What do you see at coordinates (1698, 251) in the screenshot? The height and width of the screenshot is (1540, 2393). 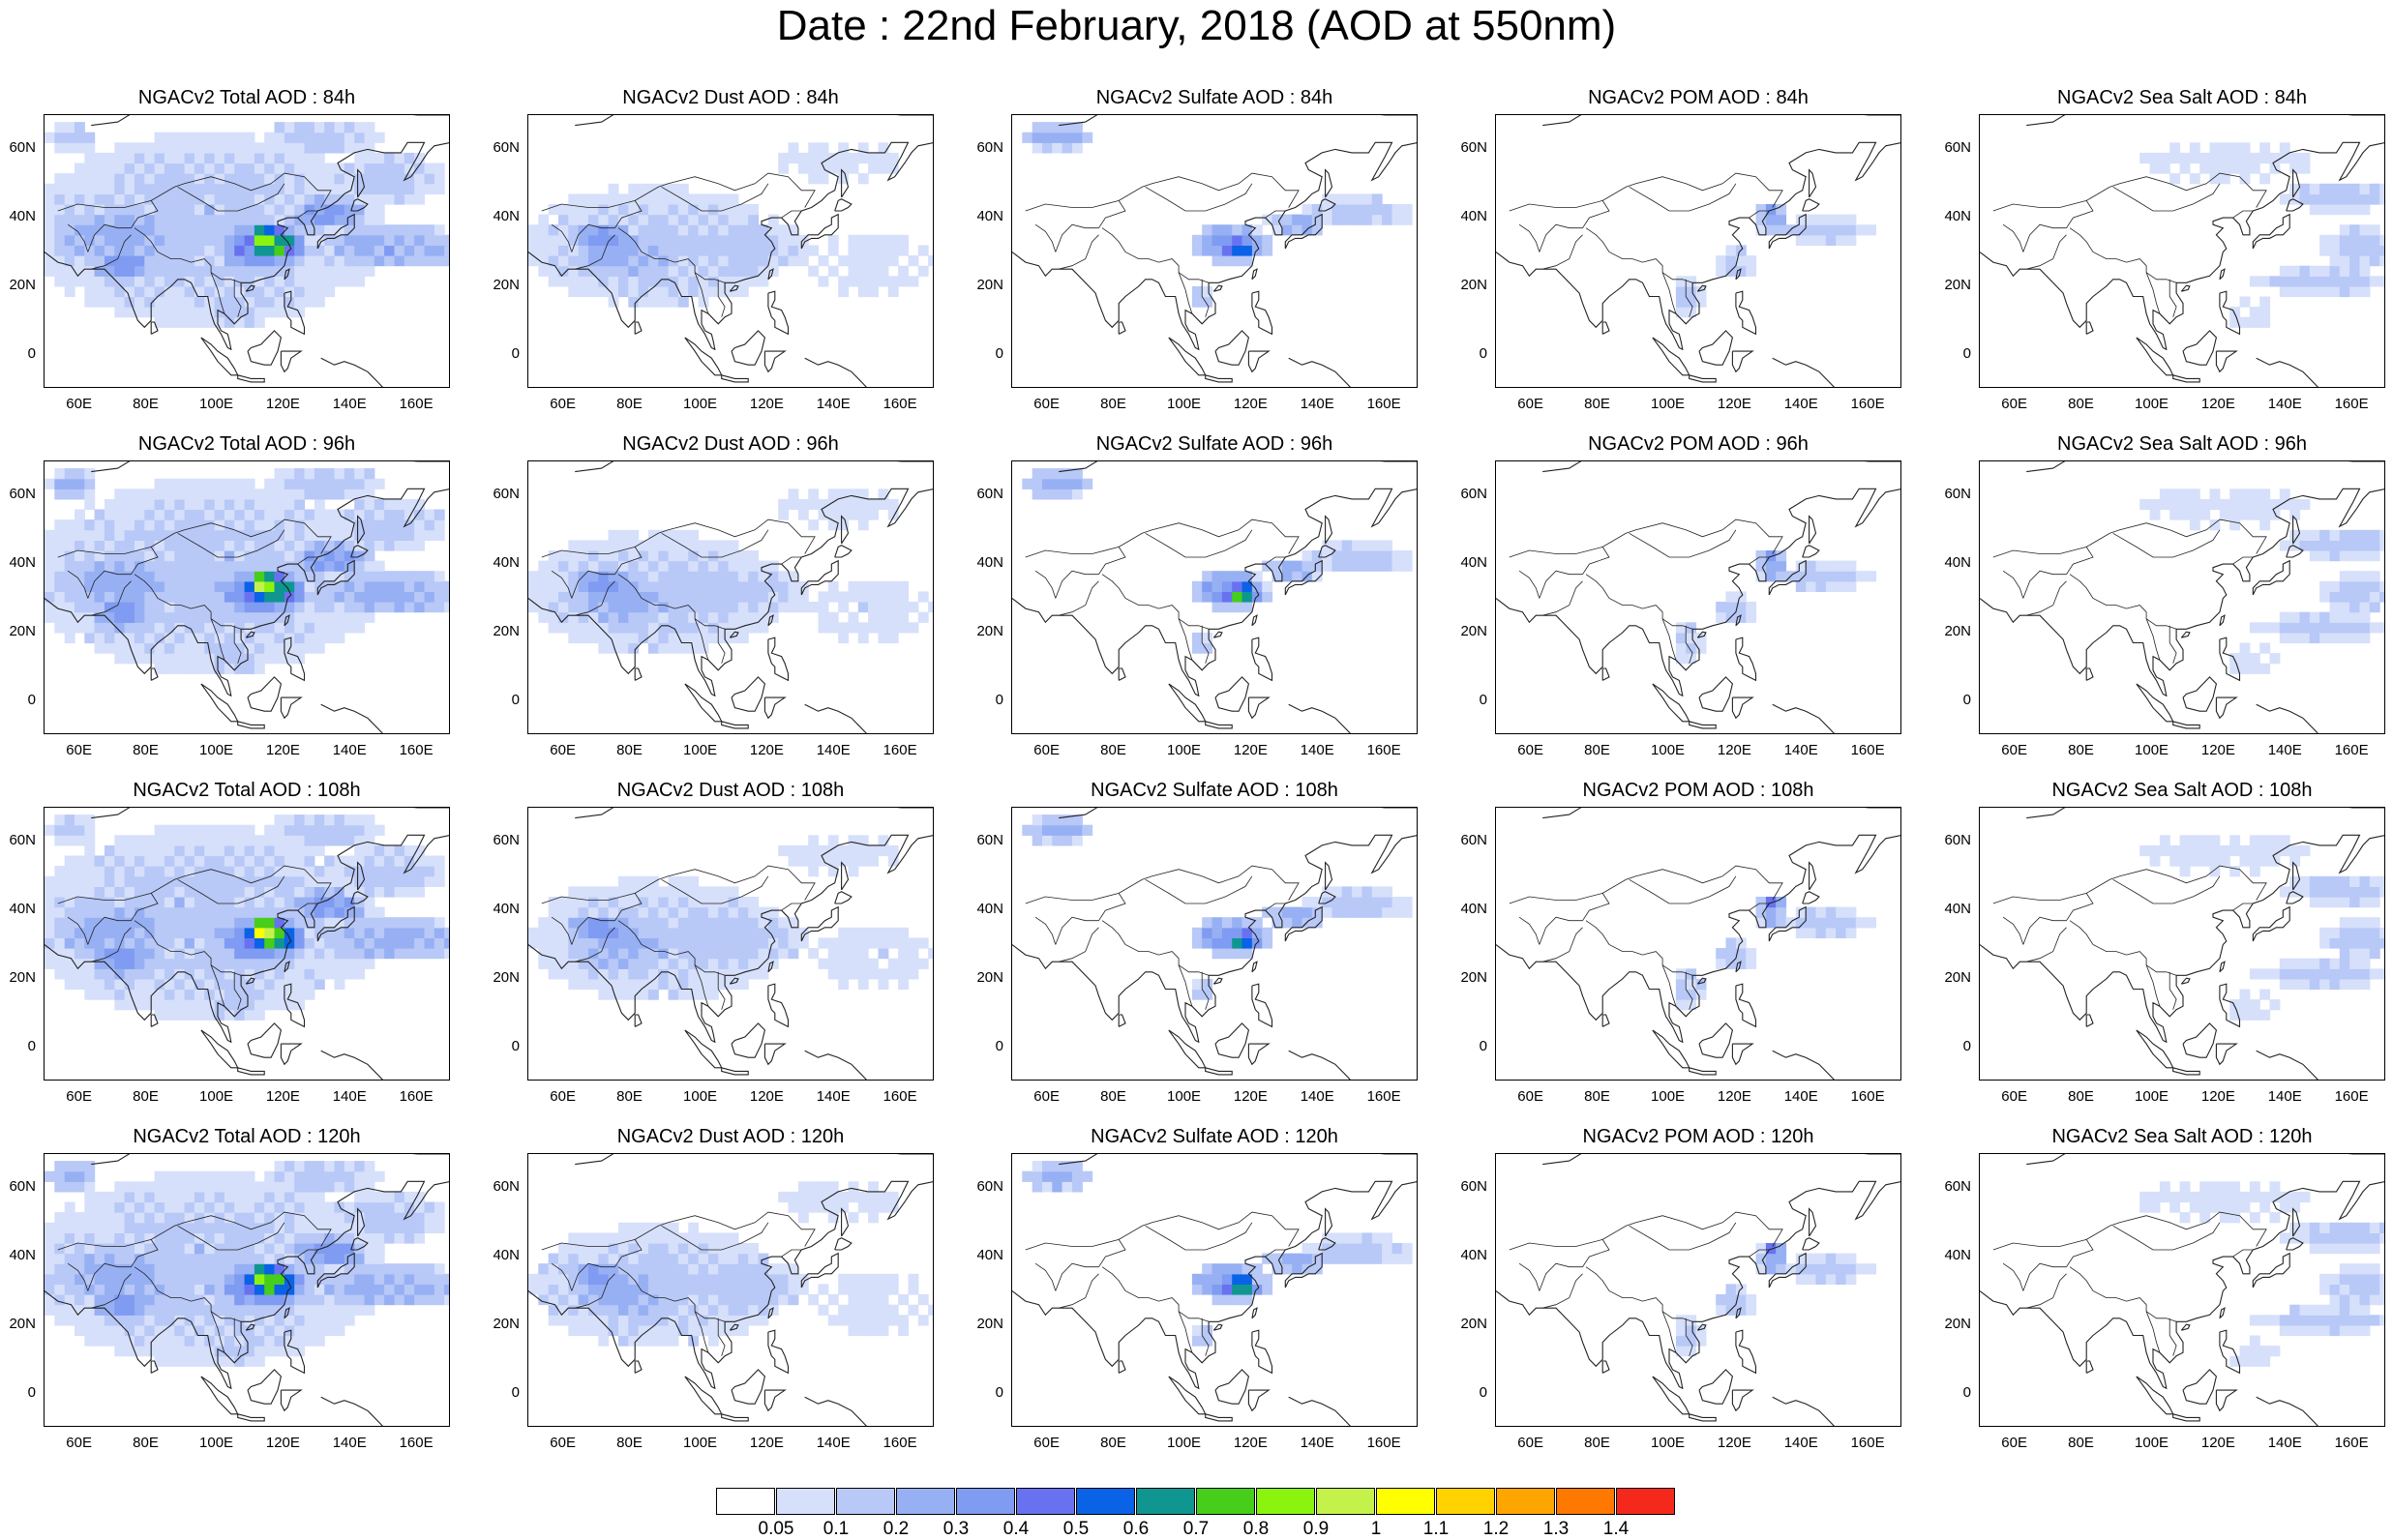 I see `map-frame` at bounding box center [1698, 251].